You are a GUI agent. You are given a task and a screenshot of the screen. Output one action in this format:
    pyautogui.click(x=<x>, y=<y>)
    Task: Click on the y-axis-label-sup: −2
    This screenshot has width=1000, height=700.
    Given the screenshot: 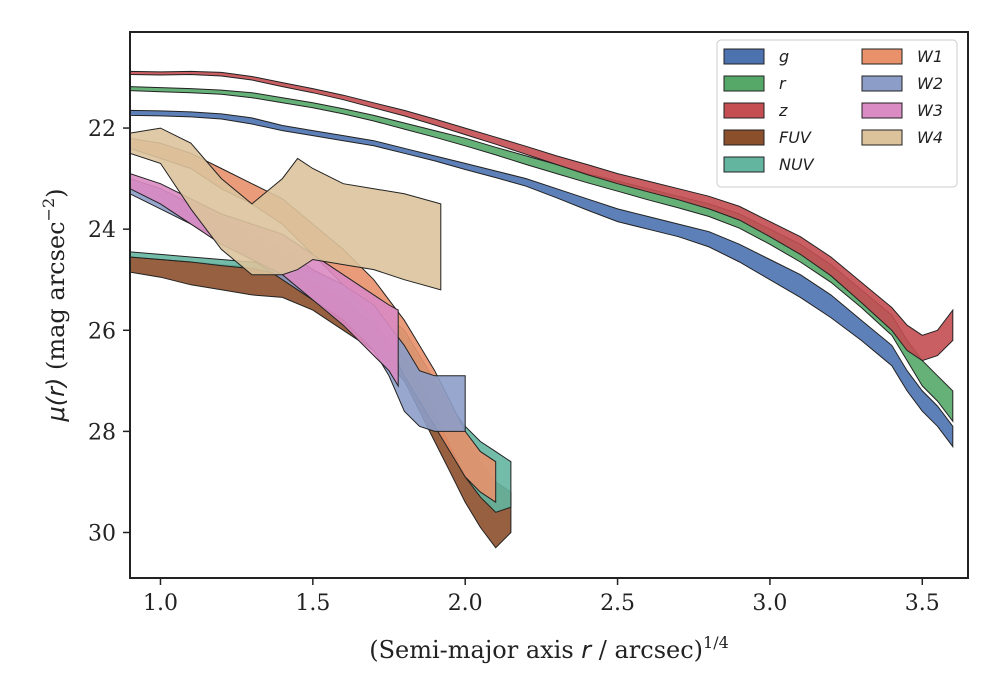 What is the action you would take?
    pyautogui.click(x=48, y=210)
    